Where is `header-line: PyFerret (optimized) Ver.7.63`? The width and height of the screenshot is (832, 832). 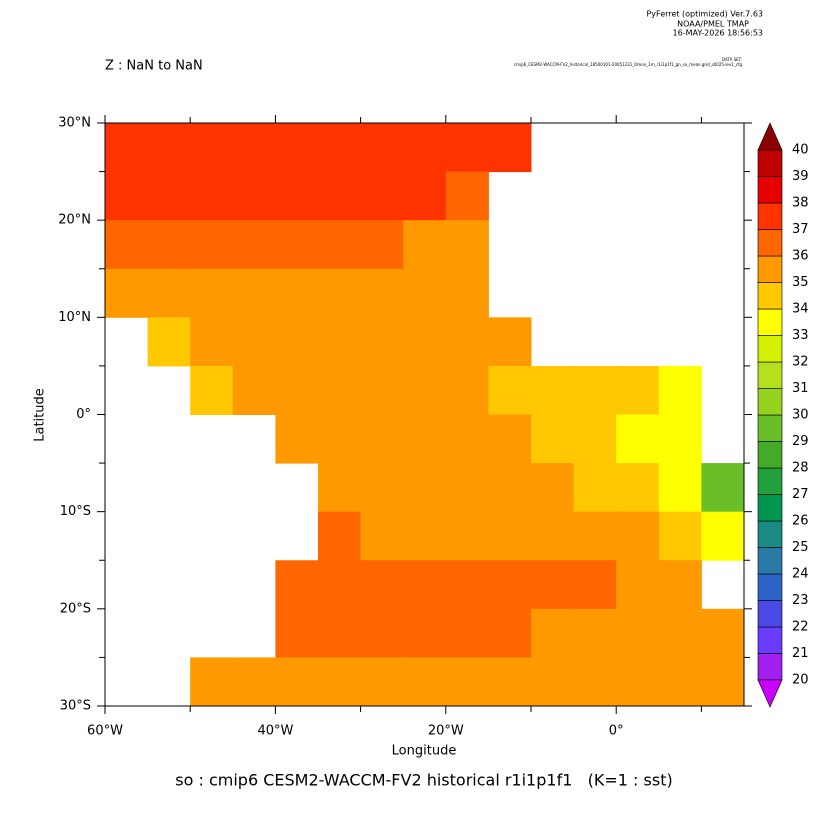
header-line: PyFerret (optimized) Ver.7.63 is located at coordinates (704, 14).